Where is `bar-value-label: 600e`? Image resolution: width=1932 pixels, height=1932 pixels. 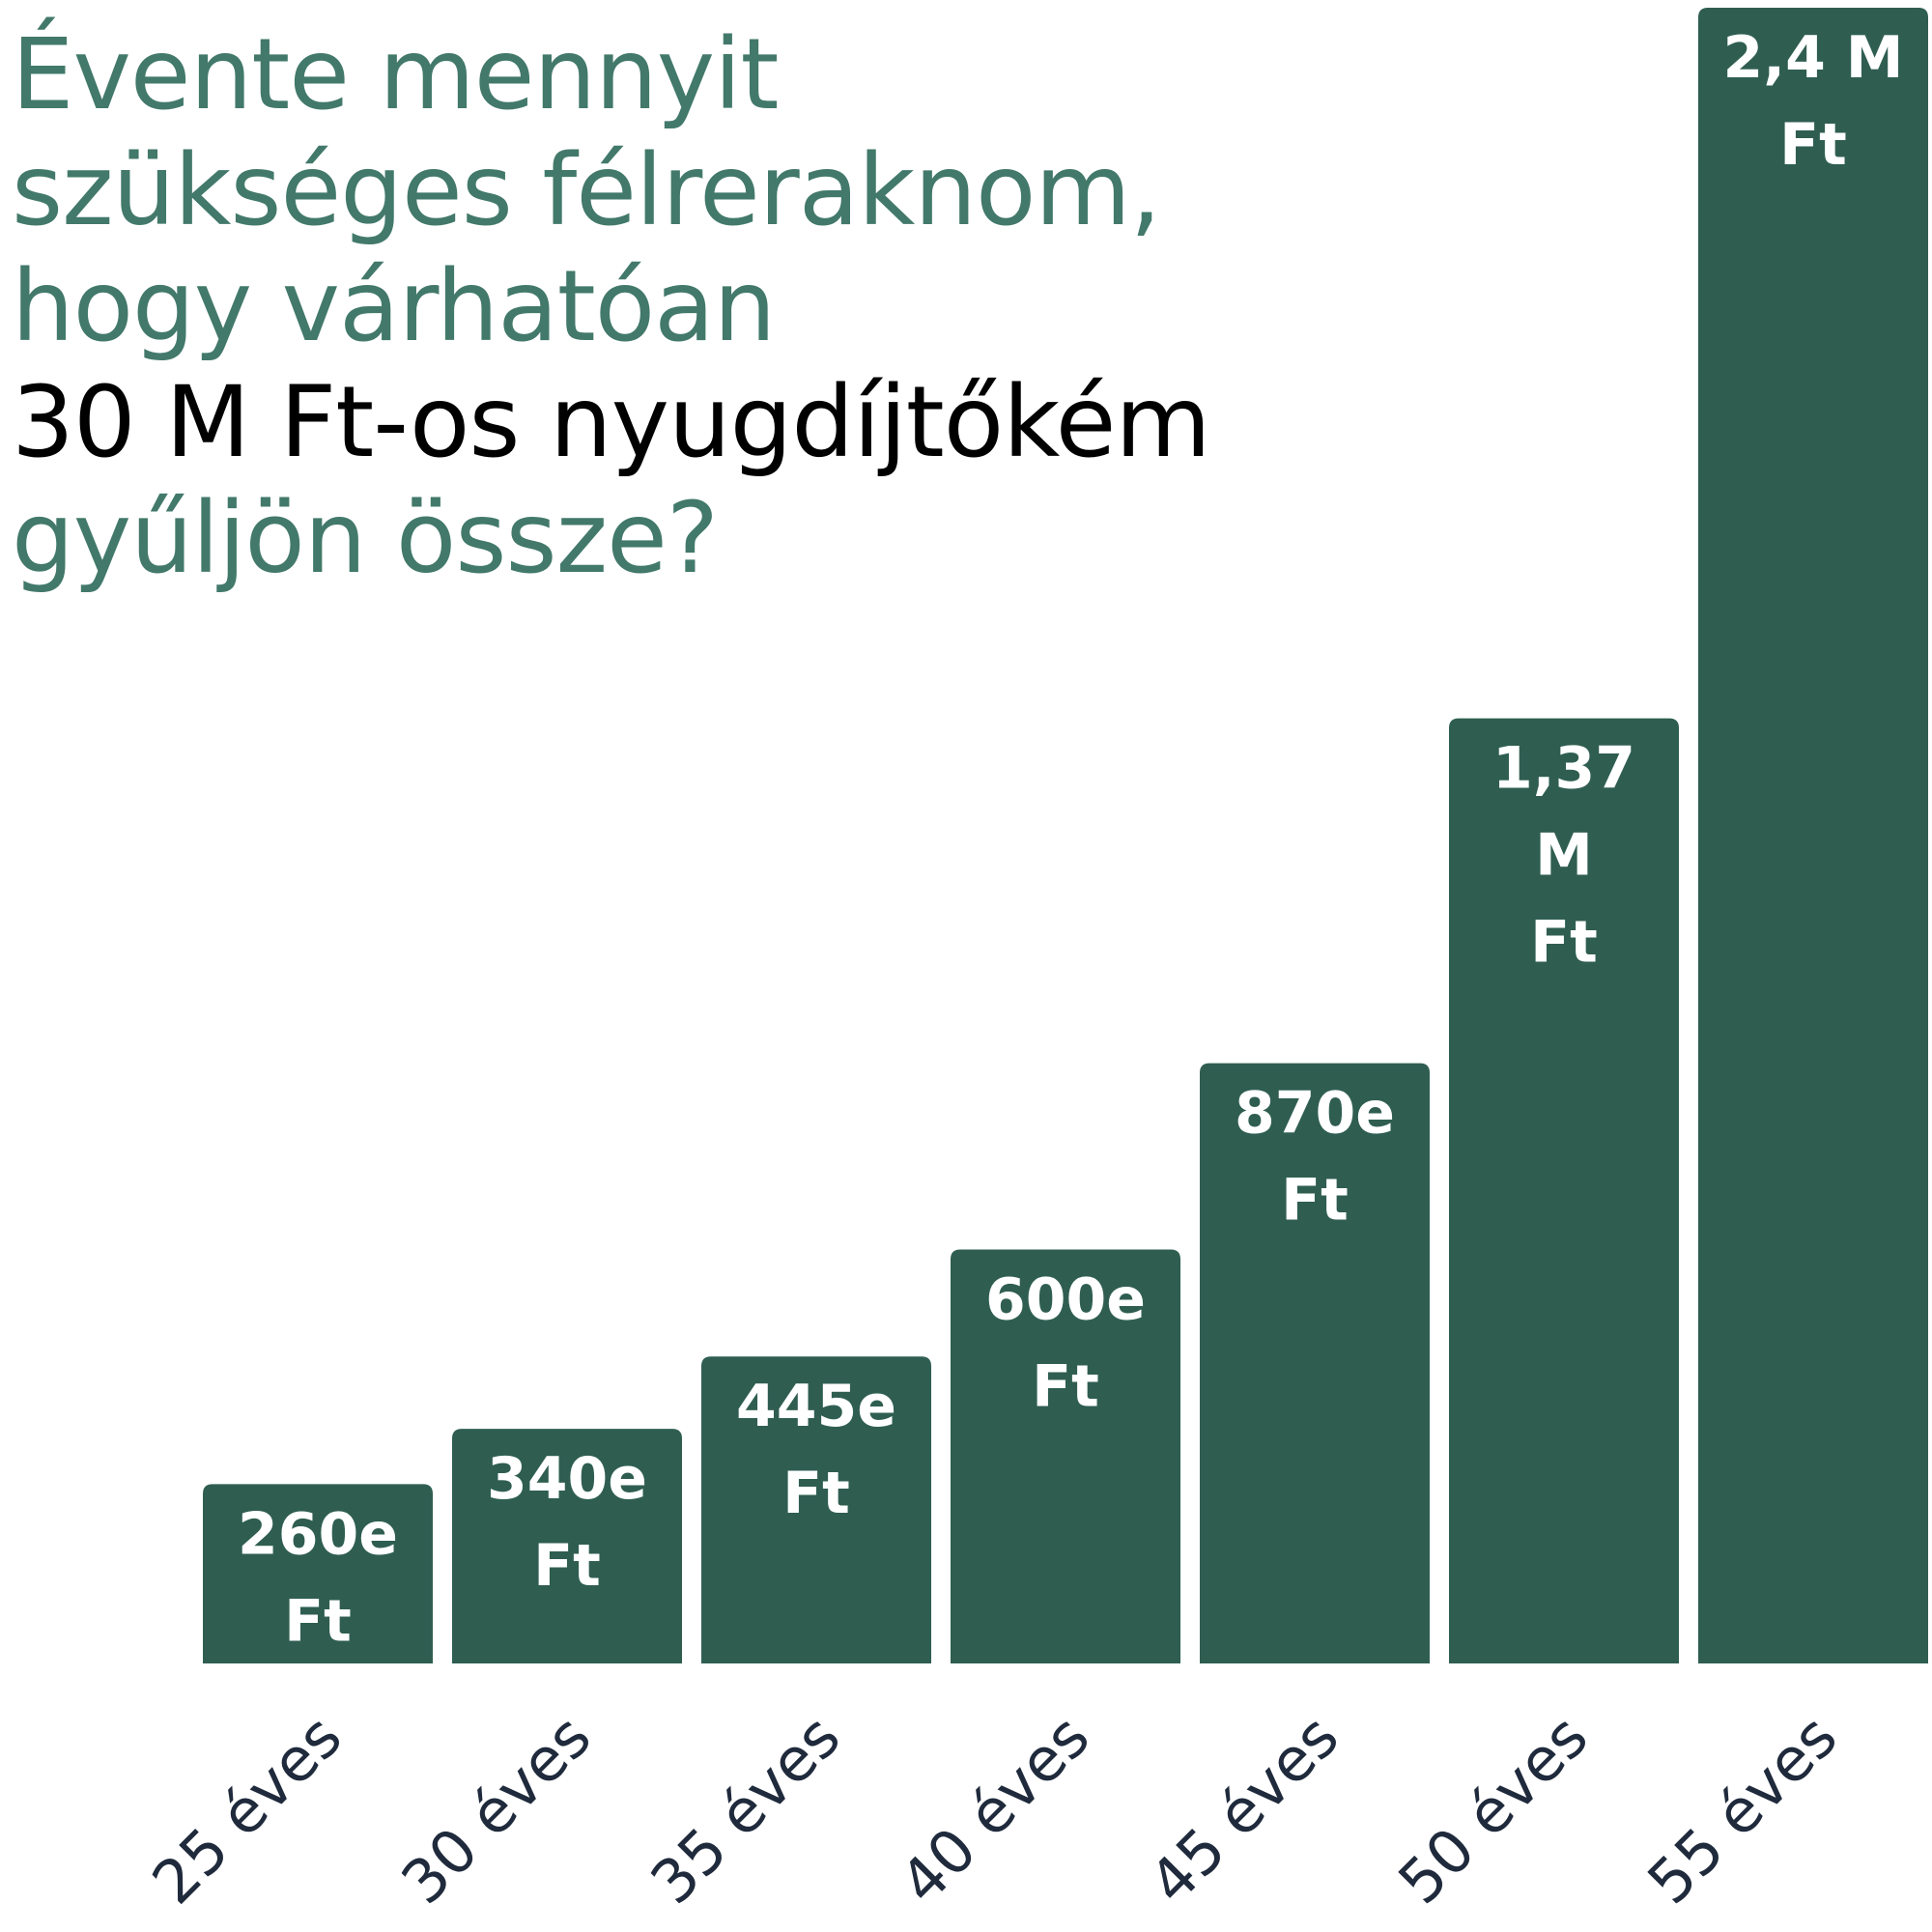
bar-value-label: 600e is located at coordinates (1065, 1300).